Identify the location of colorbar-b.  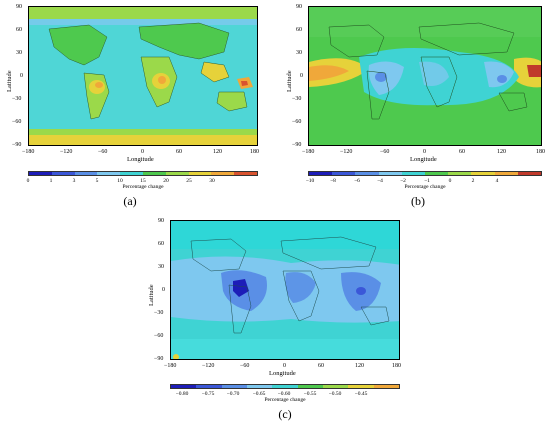
(425, 173).